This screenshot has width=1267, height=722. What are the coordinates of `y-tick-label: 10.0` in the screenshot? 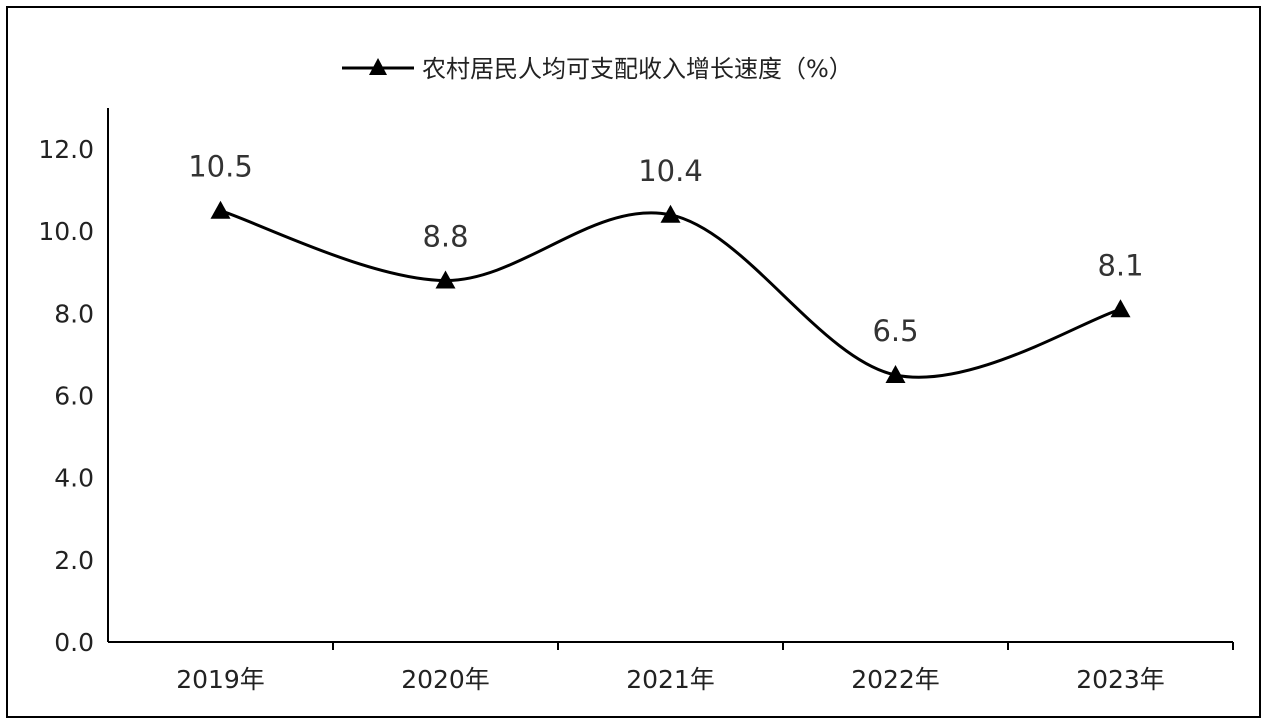 It's located at (66, 231).